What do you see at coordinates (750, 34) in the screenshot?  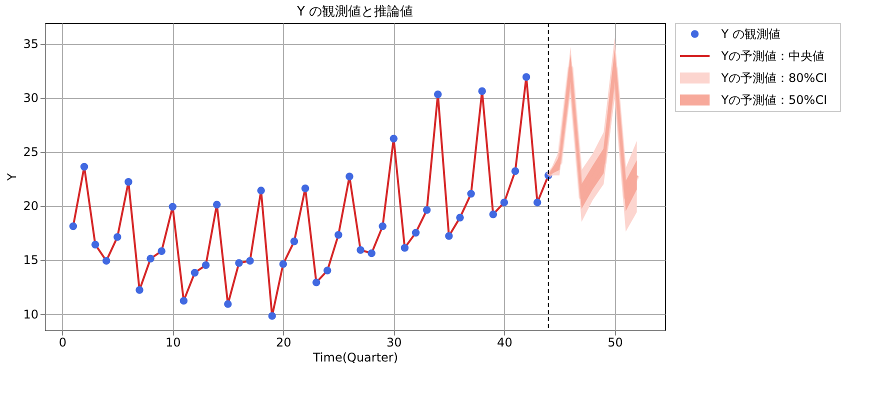 I see `legend-label: Y の観測値` at bounding box center [750, 34].